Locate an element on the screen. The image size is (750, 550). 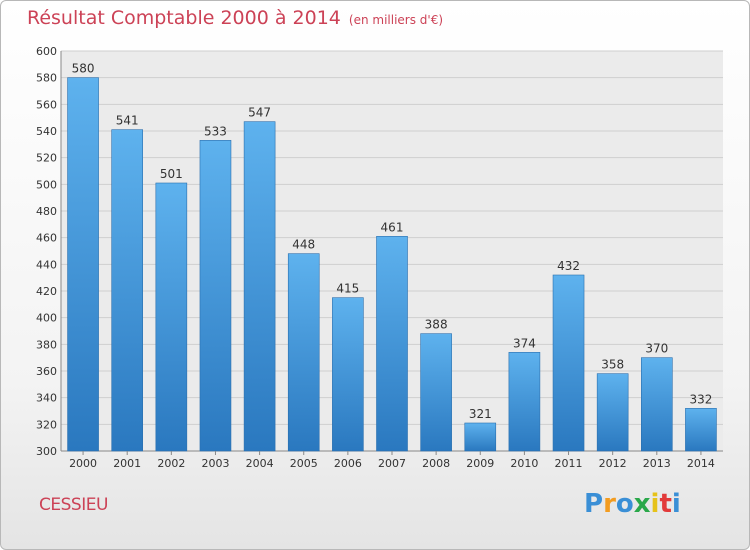
x-tick-label: 2010 is located at coordinates (524, 463).